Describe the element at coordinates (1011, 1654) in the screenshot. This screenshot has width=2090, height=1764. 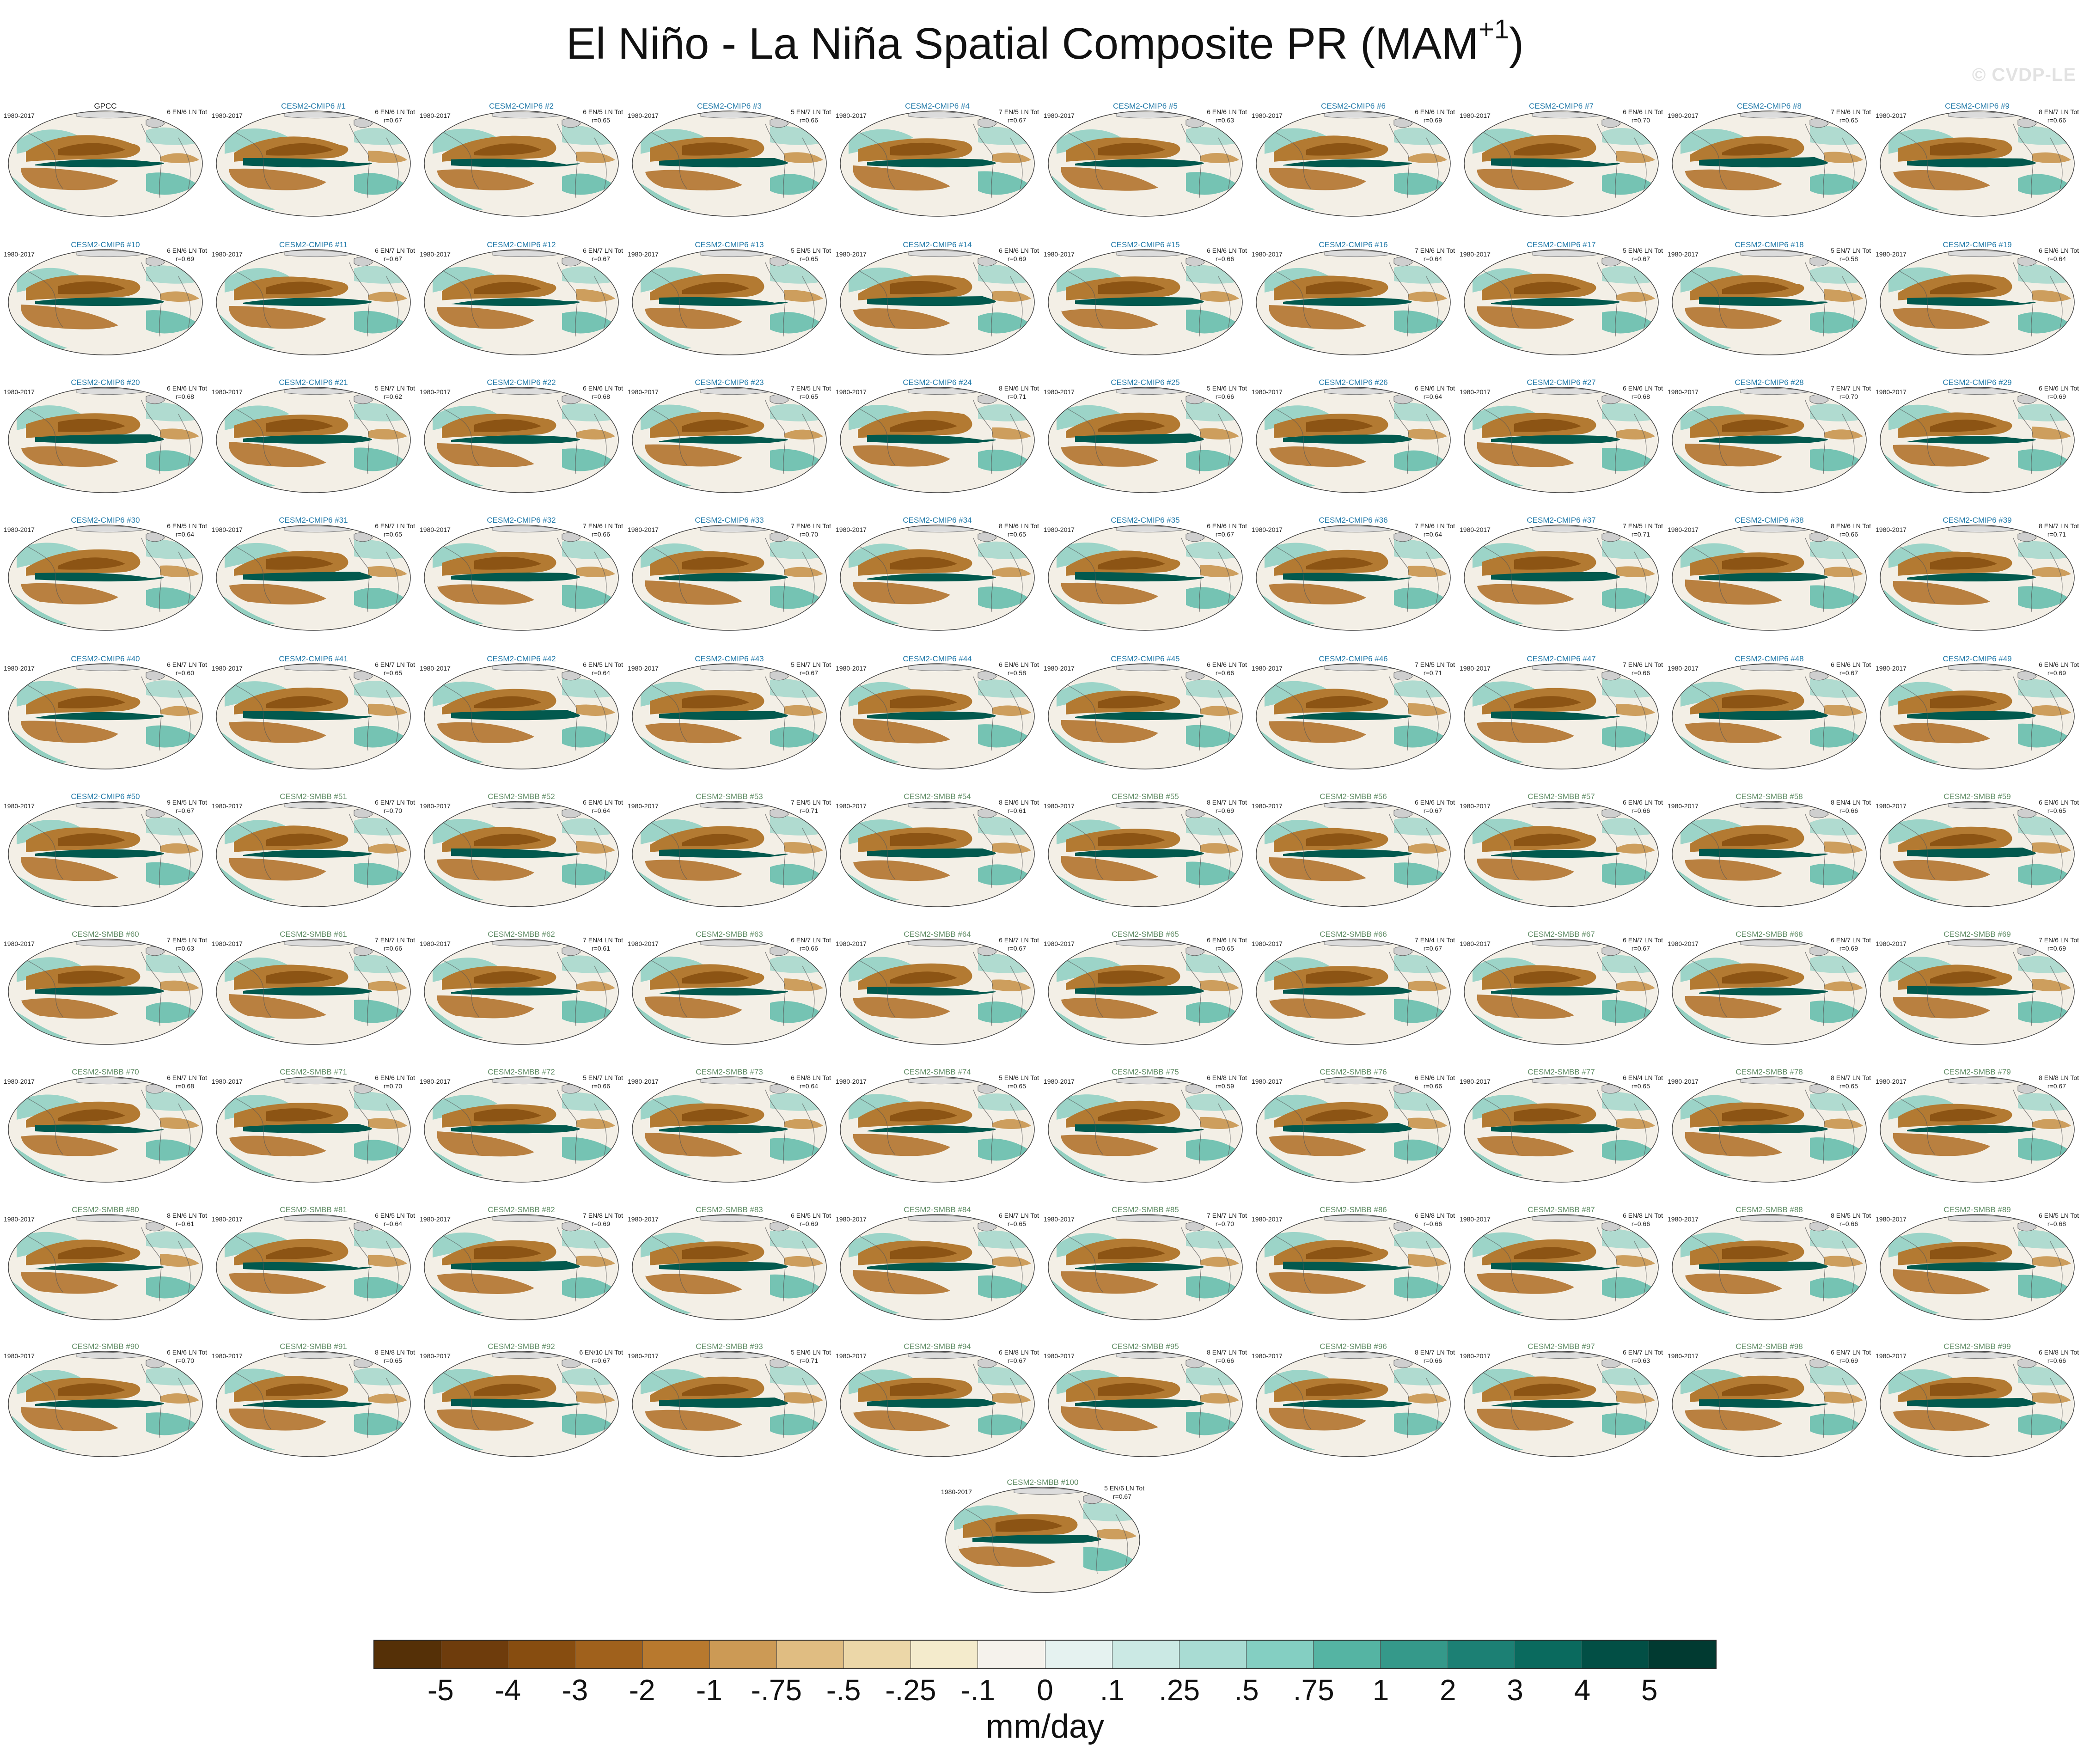
I see `colorbar-box` at that location.